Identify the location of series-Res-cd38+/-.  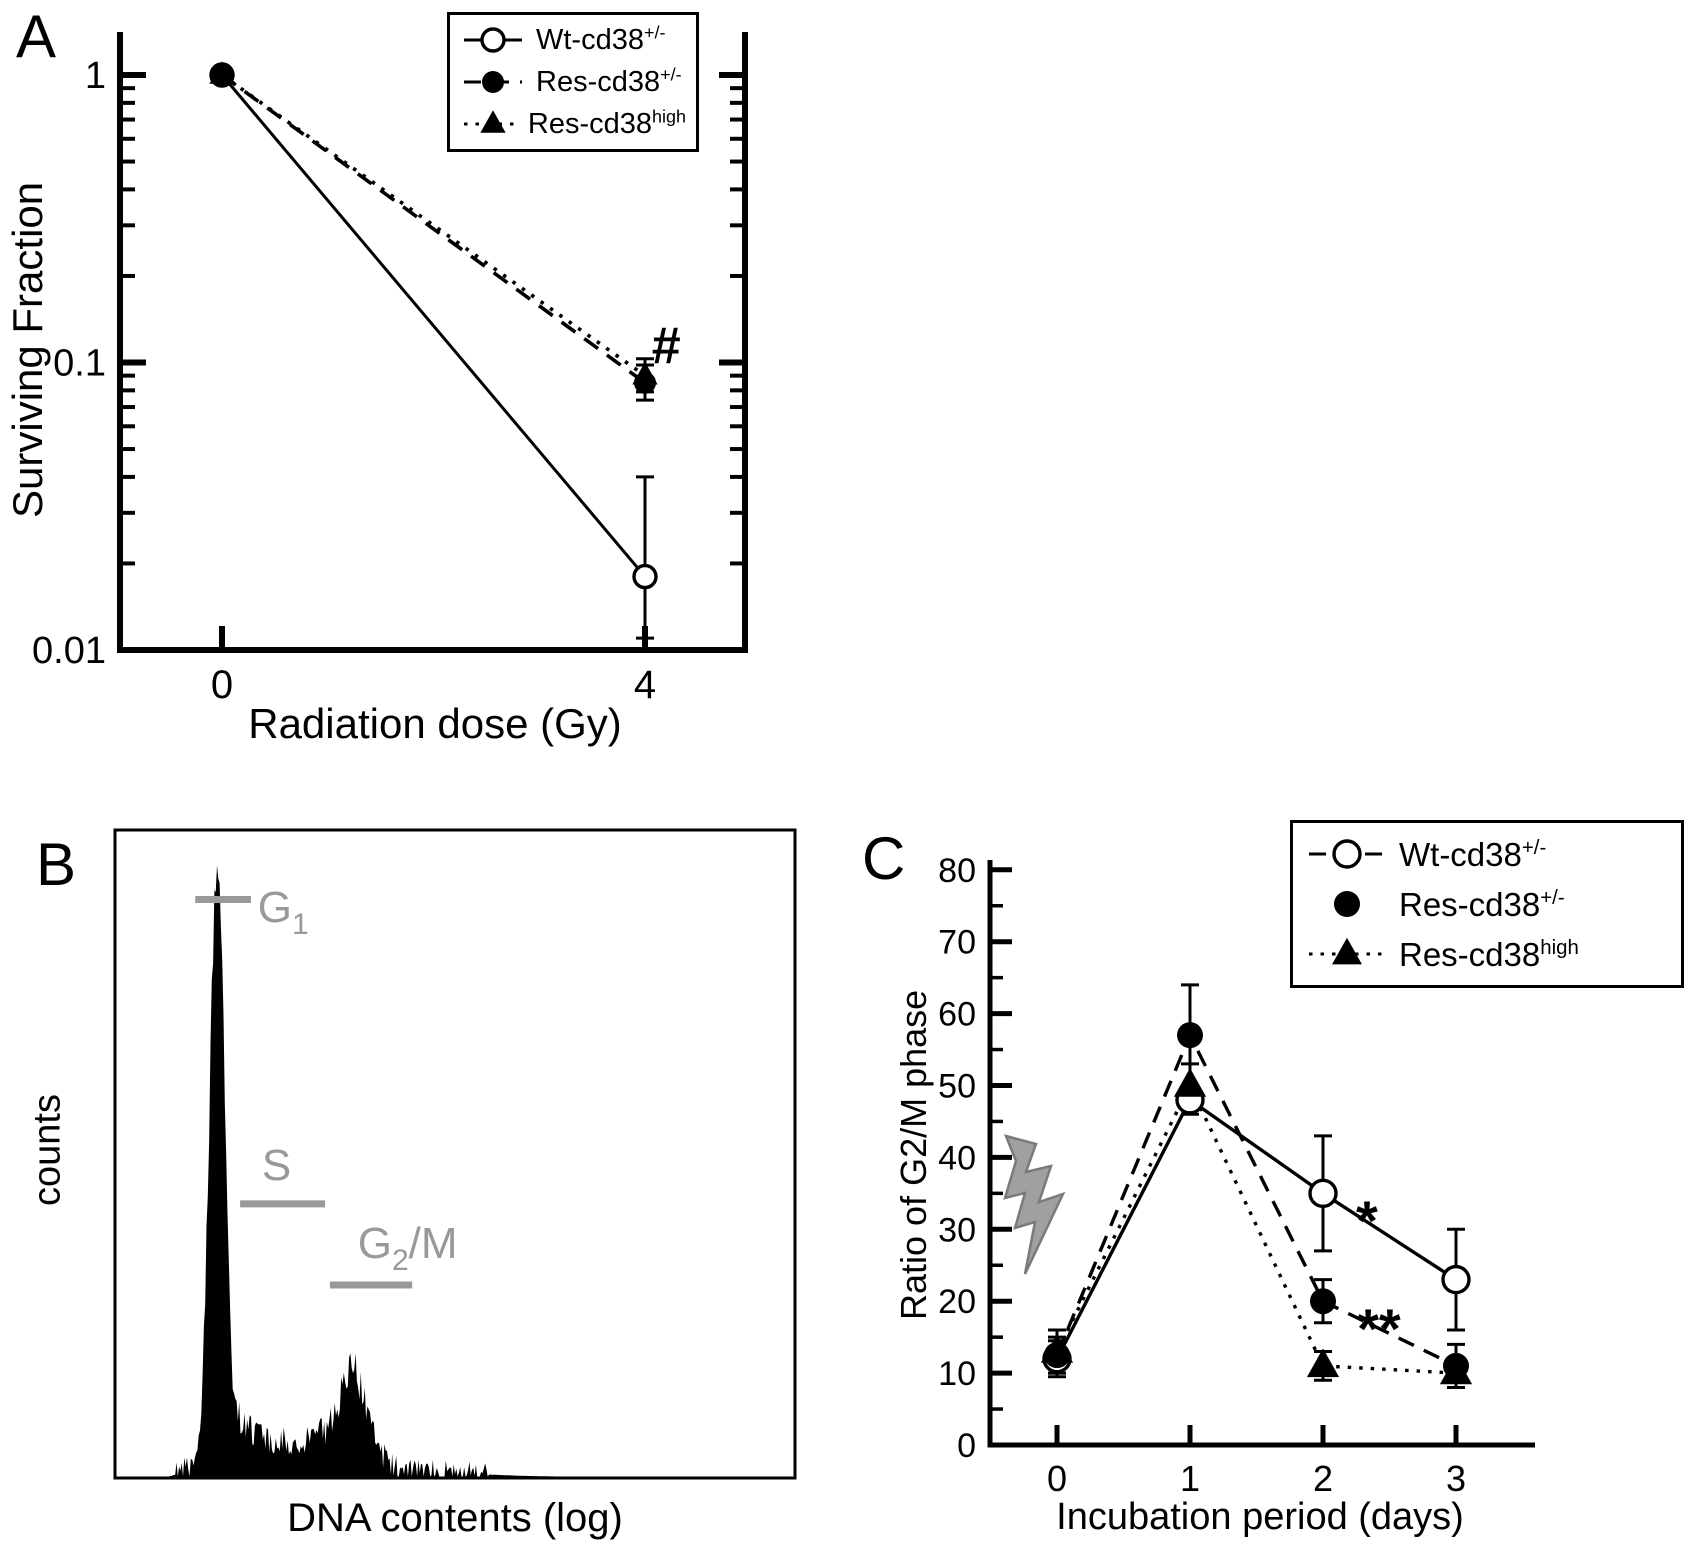
(1256, 1186).